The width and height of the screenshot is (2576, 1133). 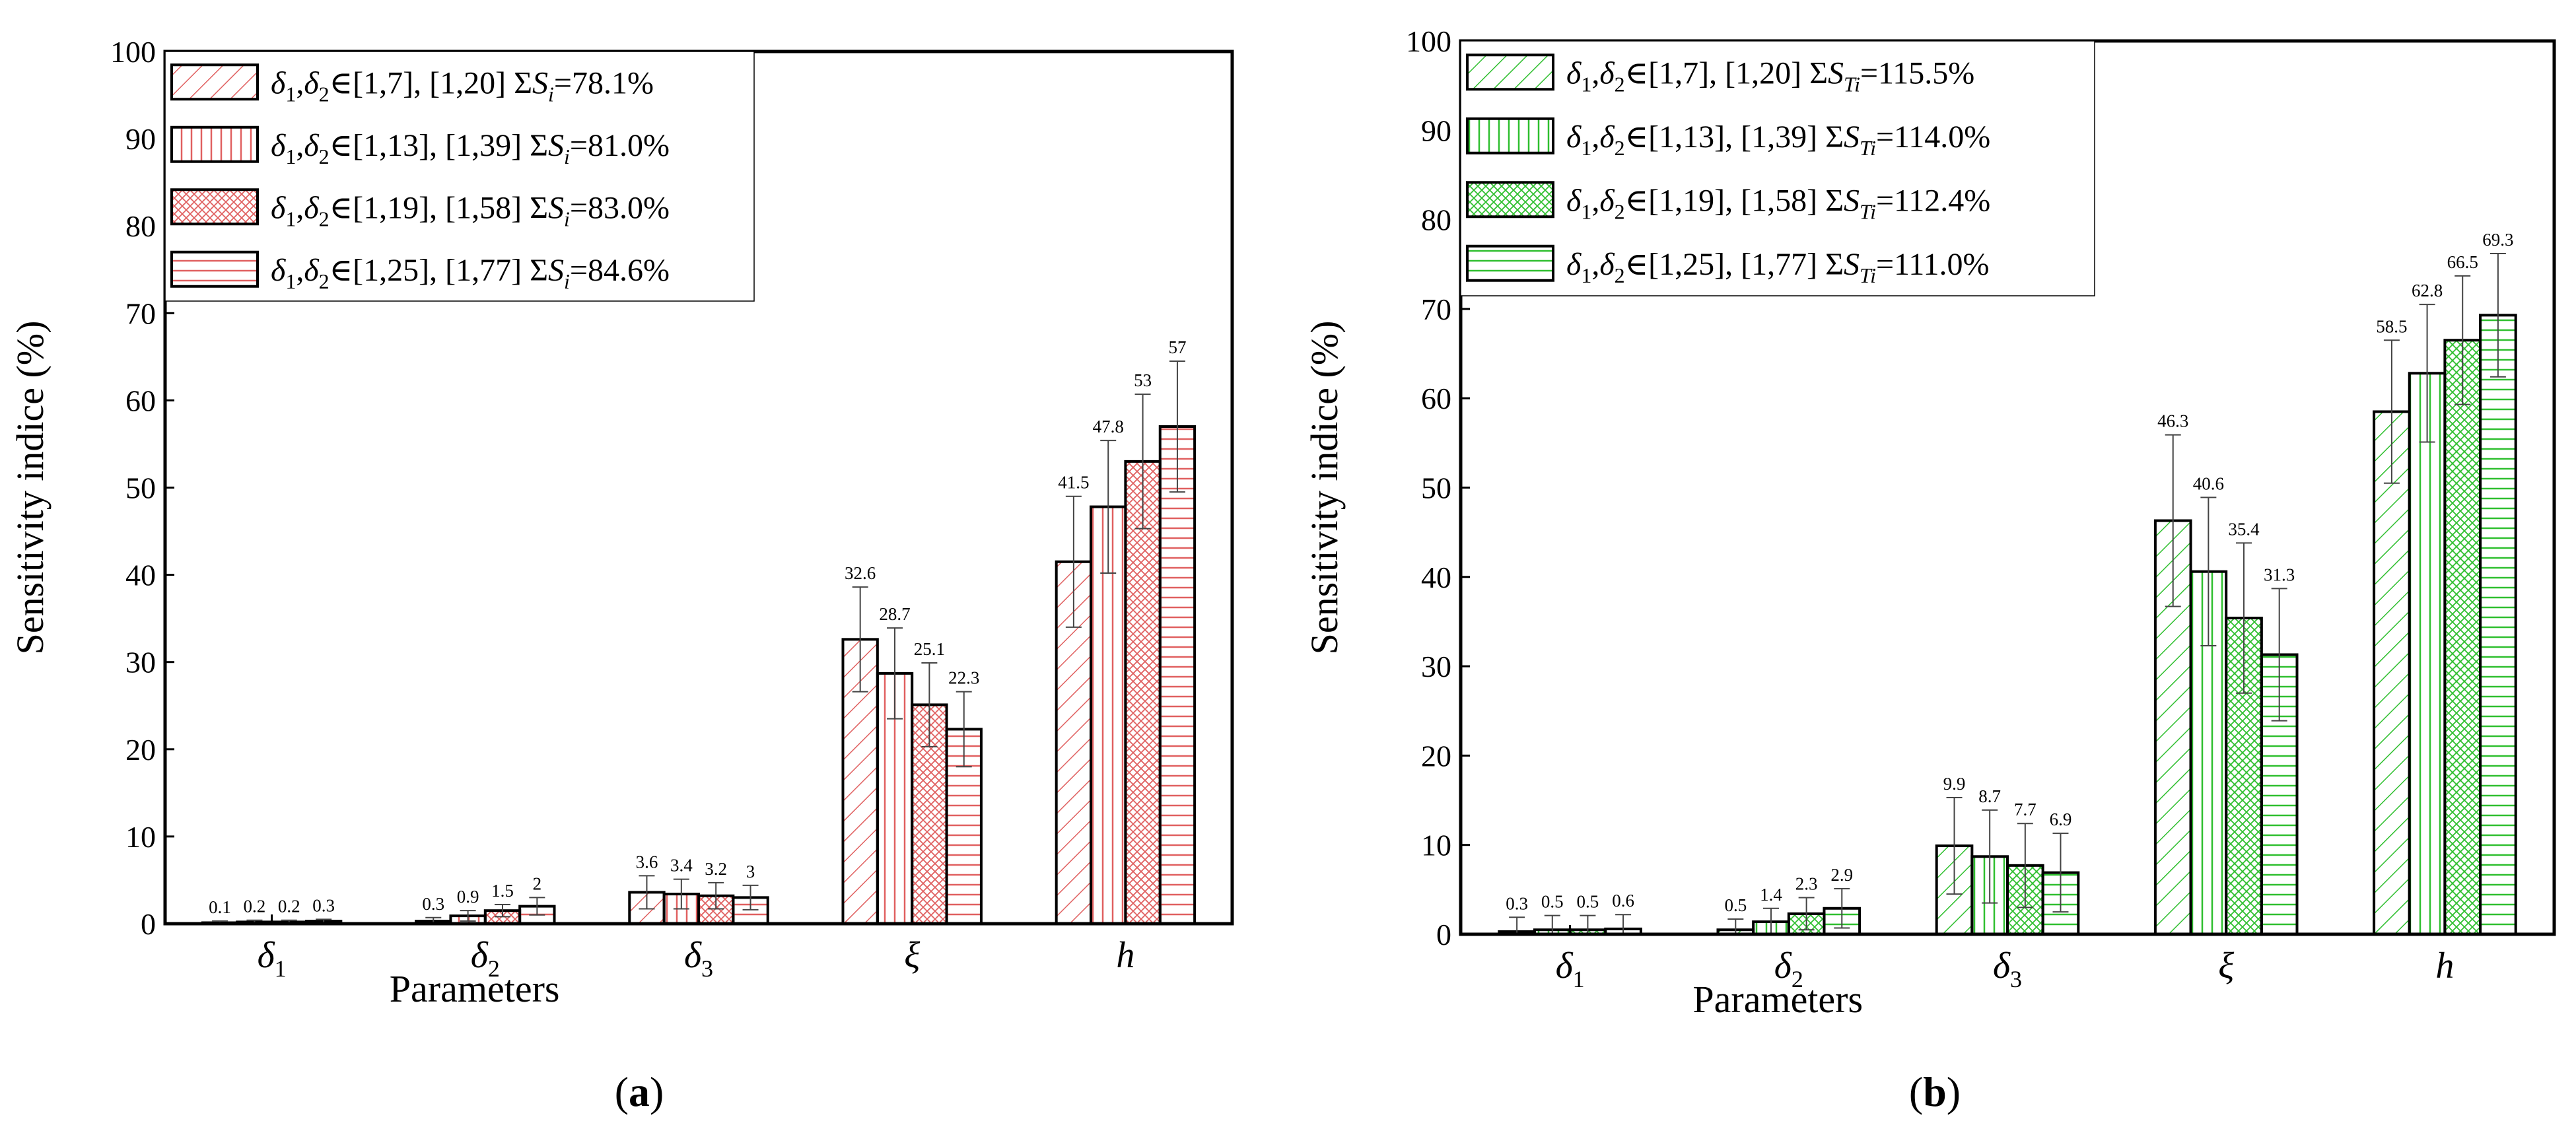 I want to click on data-label: 32.6, so click(x=861, y=573).